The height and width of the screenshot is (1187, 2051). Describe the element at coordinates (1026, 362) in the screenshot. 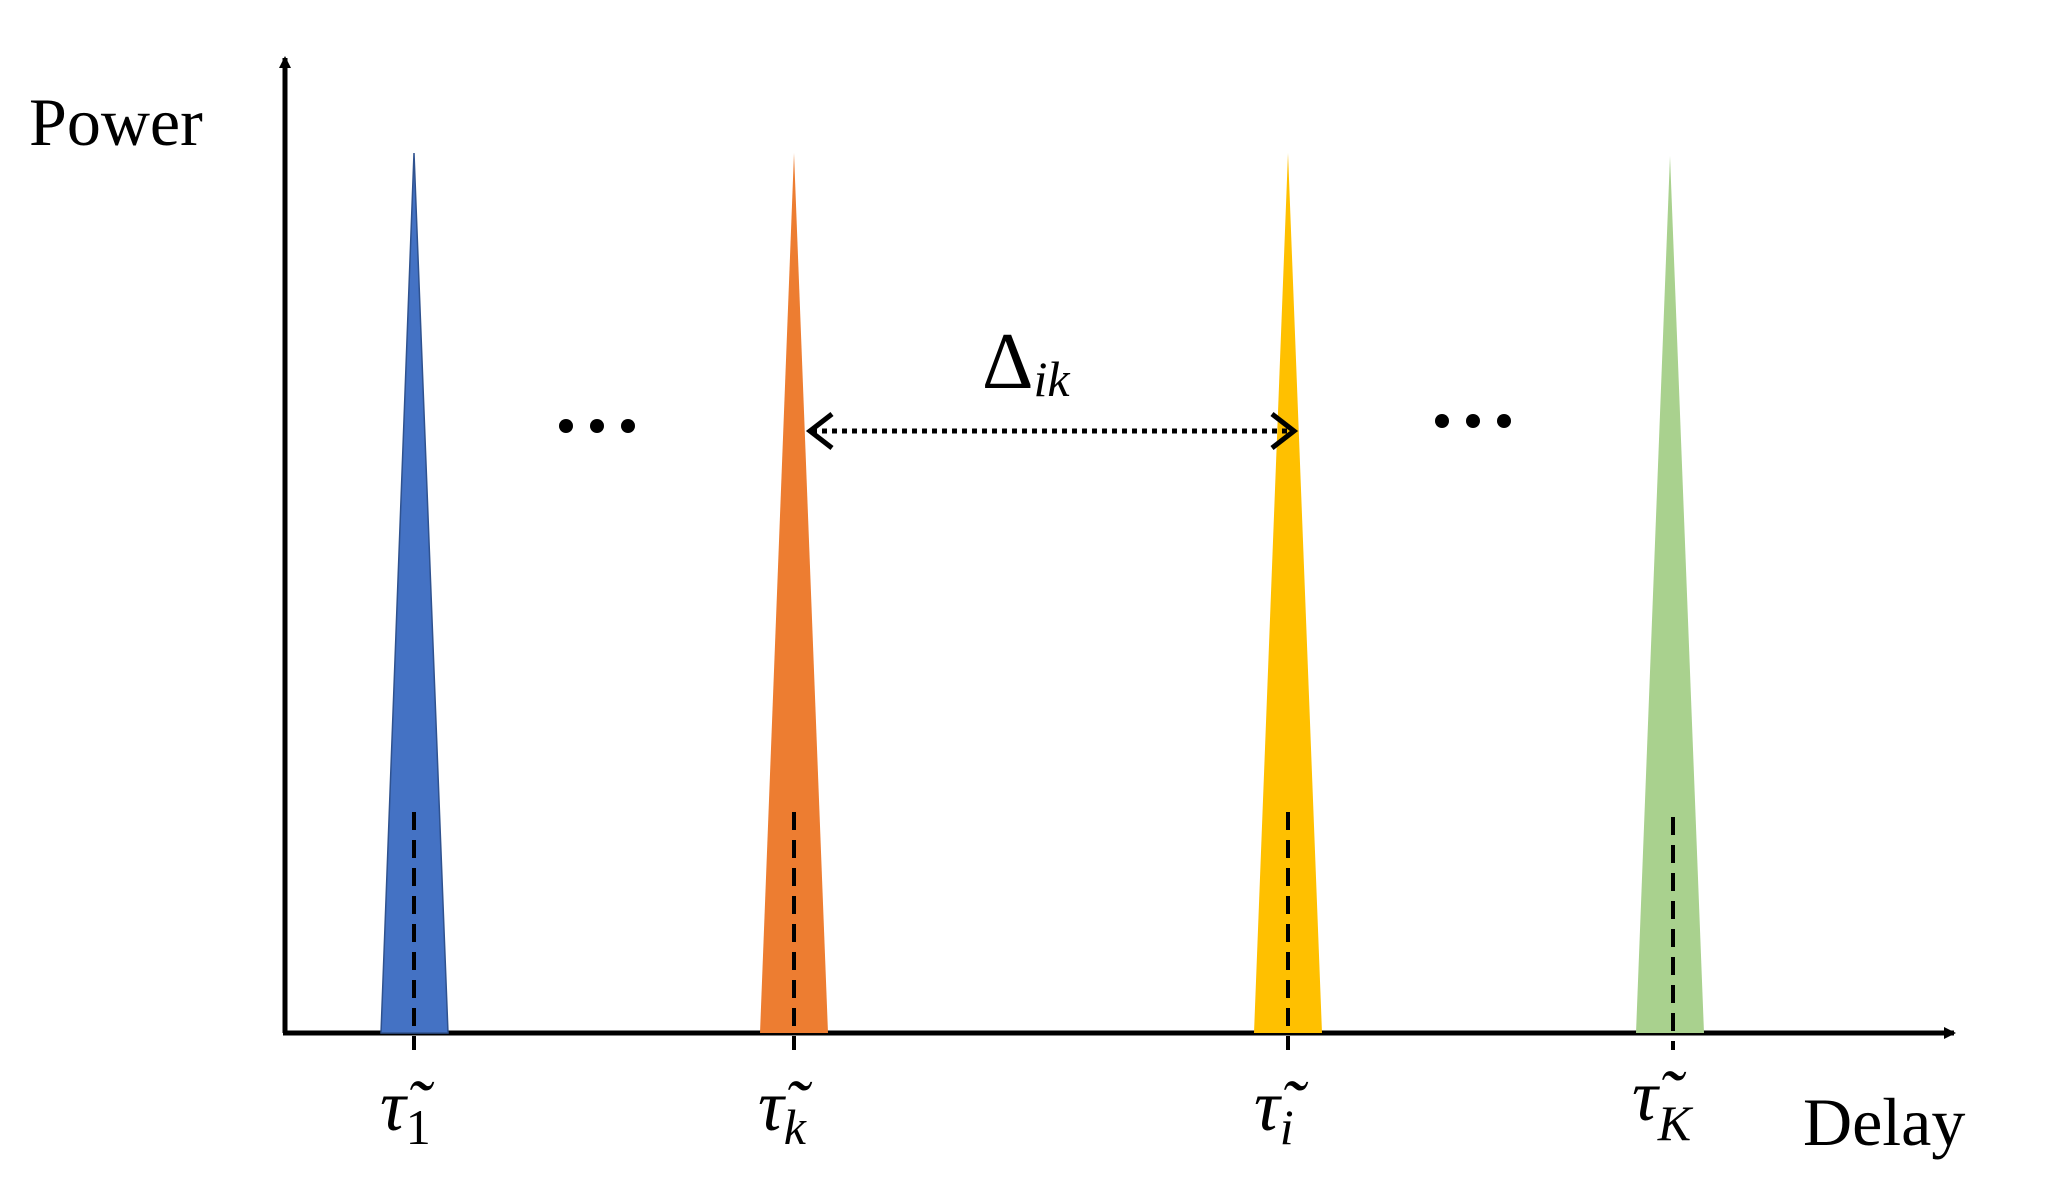

I see `separation-label: Δik` at that location.